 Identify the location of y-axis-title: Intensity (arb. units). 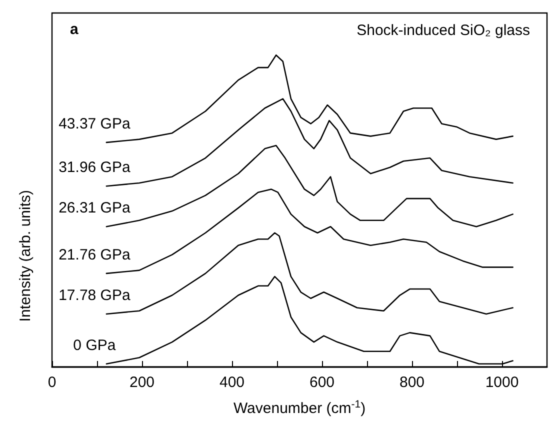
(25, 256).